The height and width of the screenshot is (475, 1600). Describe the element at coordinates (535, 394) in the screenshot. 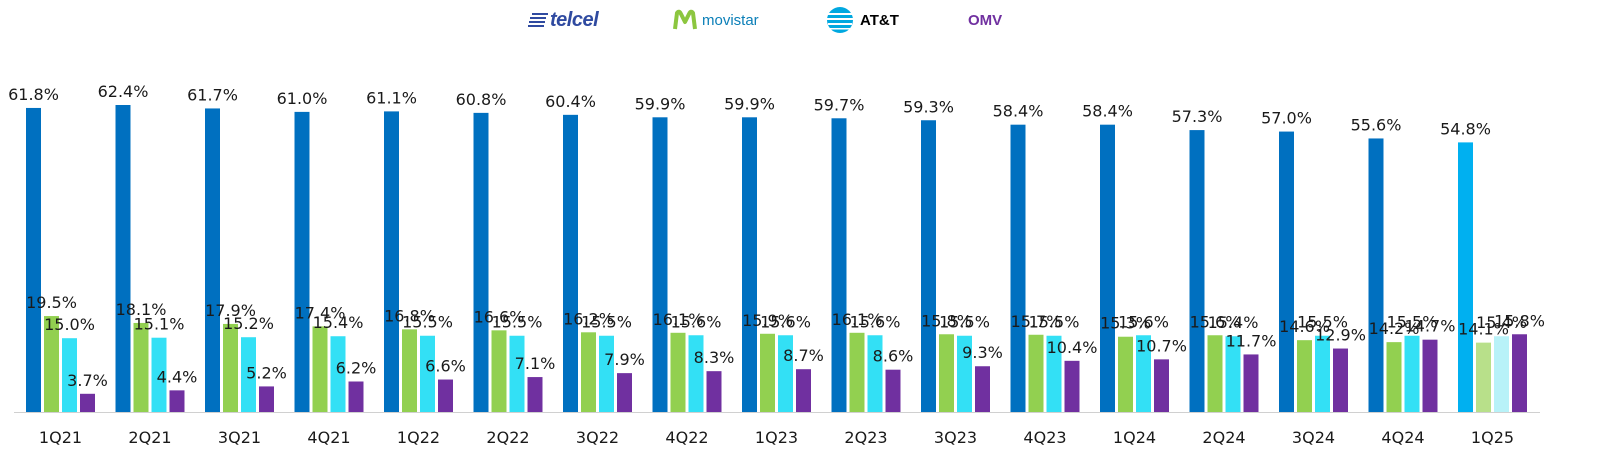

I see `bar-omv-2q22` at that location.